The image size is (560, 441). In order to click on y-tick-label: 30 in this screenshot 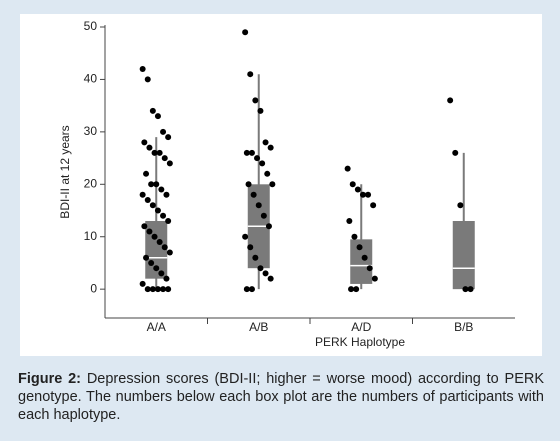, I will do `click(91, 131)`.